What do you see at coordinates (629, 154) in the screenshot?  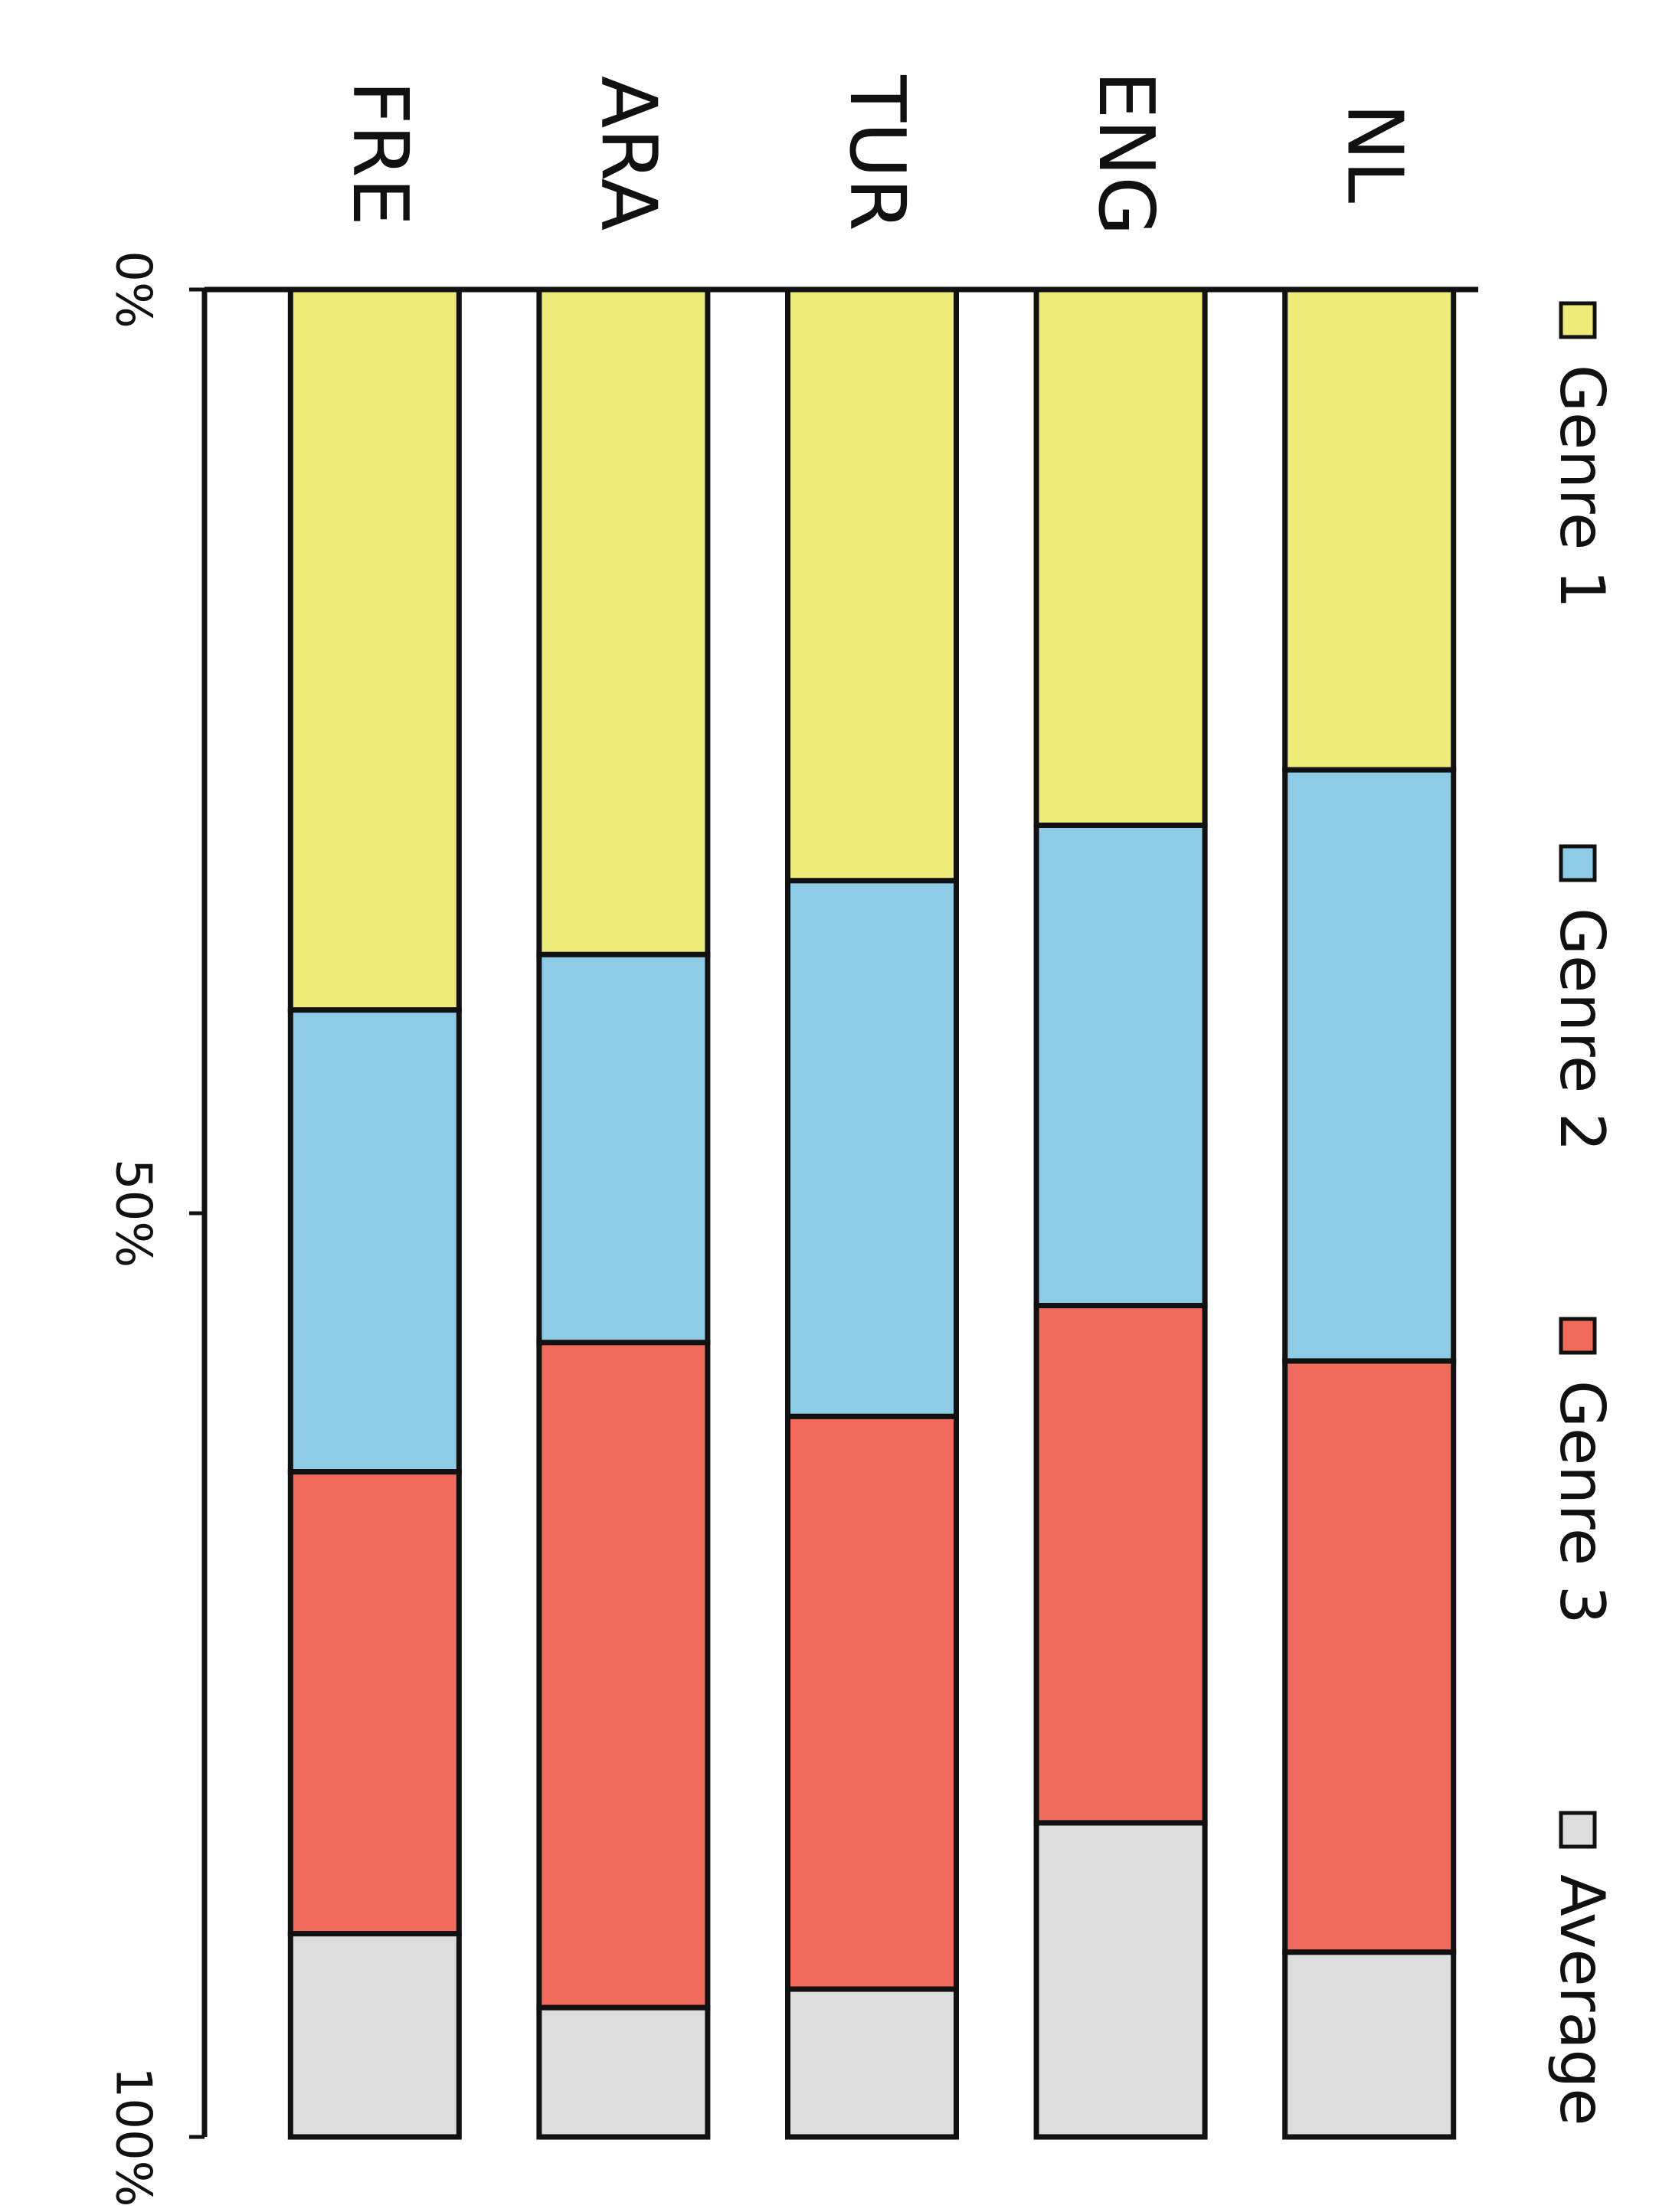 I see `x-tick-label: ARA` at bounding box center [629, 154].